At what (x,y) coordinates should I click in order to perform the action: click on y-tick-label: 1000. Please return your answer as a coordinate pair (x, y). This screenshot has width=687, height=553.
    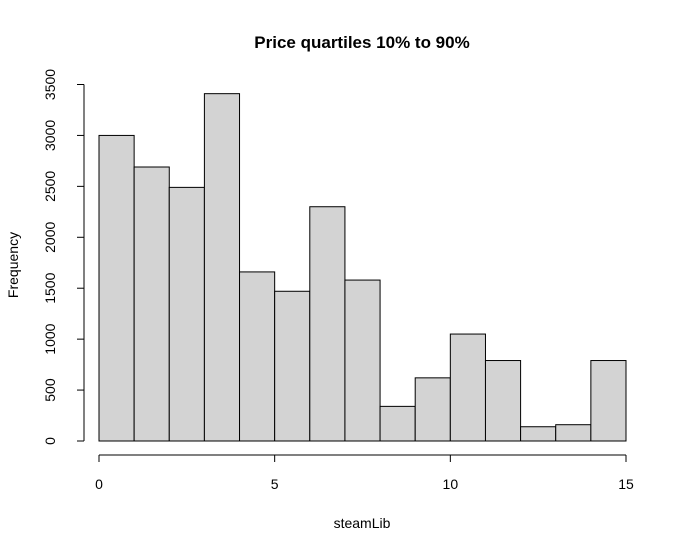
    Looking at the image, I should click on (50, 338).